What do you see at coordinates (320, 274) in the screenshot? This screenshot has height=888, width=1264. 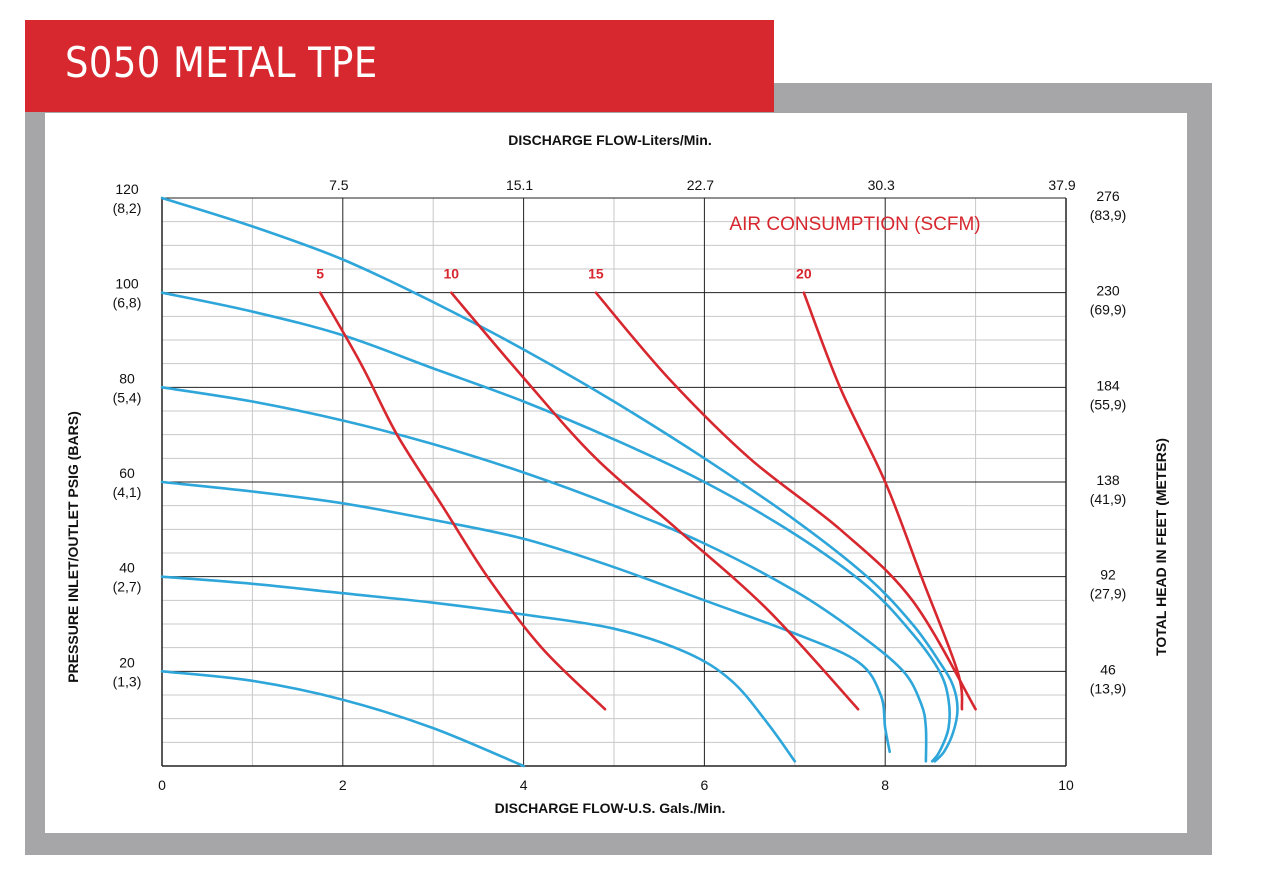 I see `air-curve-label-5: 5` at bounding box center [320, 274].